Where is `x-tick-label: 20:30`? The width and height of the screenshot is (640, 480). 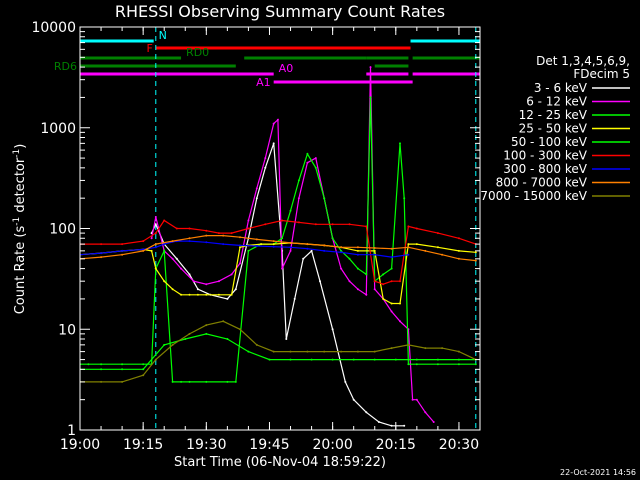
x-tick-label: 20:30 is located at coordinates (459, 445).